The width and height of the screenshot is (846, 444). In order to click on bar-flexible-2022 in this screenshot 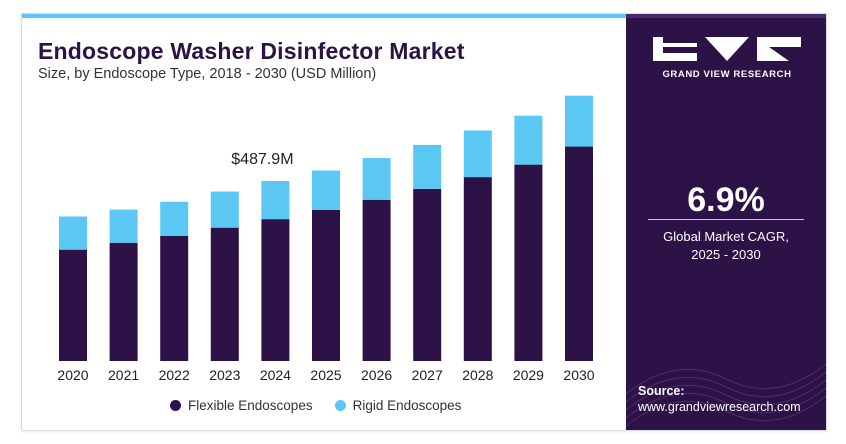, I will do `click(174, 298)`.